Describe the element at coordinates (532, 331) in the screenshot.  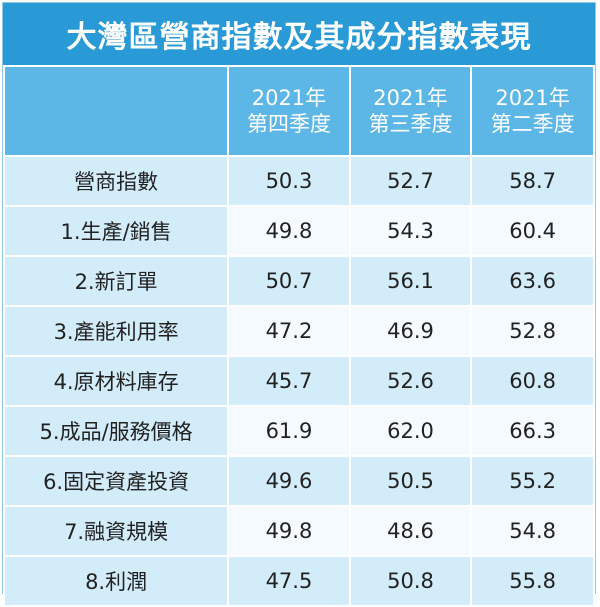
I see `table-cell: 52.8` at that location.